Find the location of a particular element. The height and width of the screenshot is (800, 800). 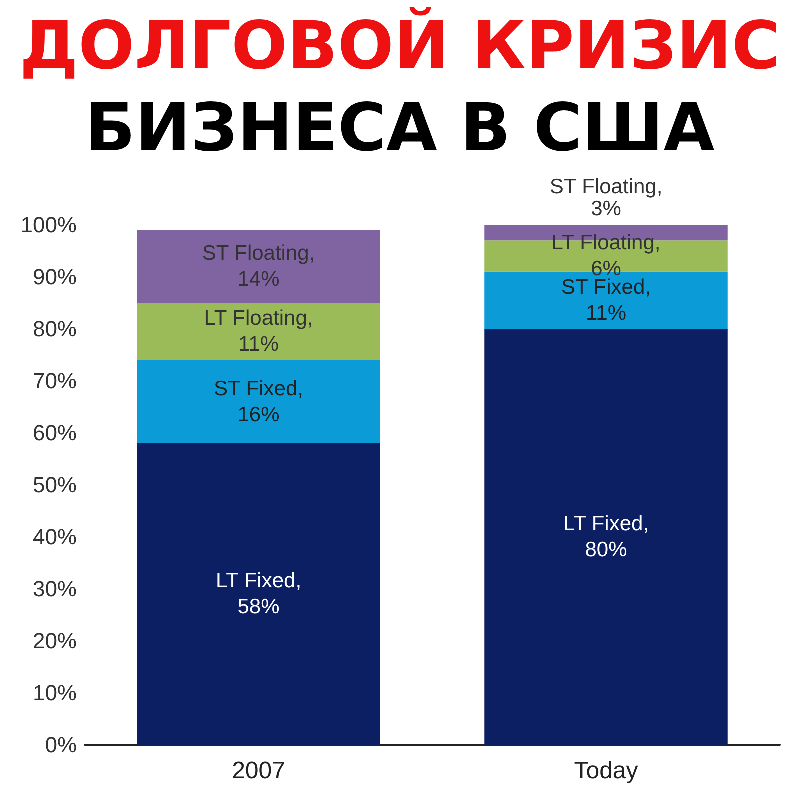

chart-title: ДОЛГОВОЙ КРИЗИС is located at coordinates (400, 45).